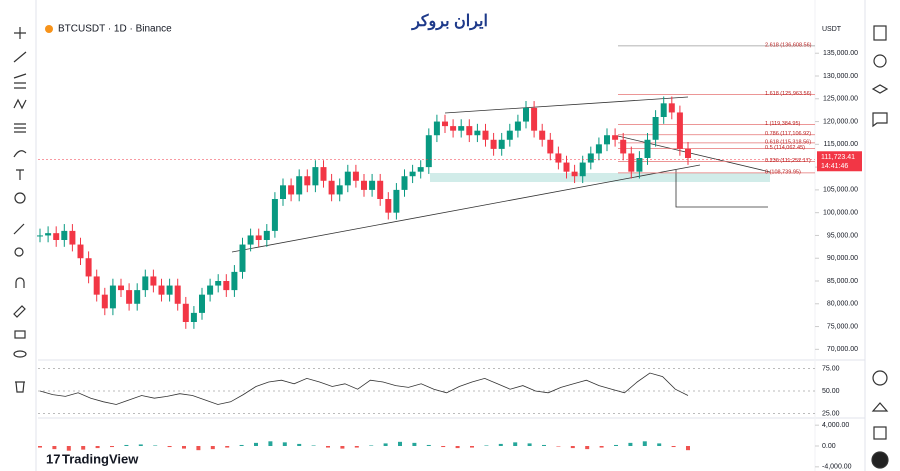  I want to click on fib-label: 0.786 (117,106.92), so click(788, 134).